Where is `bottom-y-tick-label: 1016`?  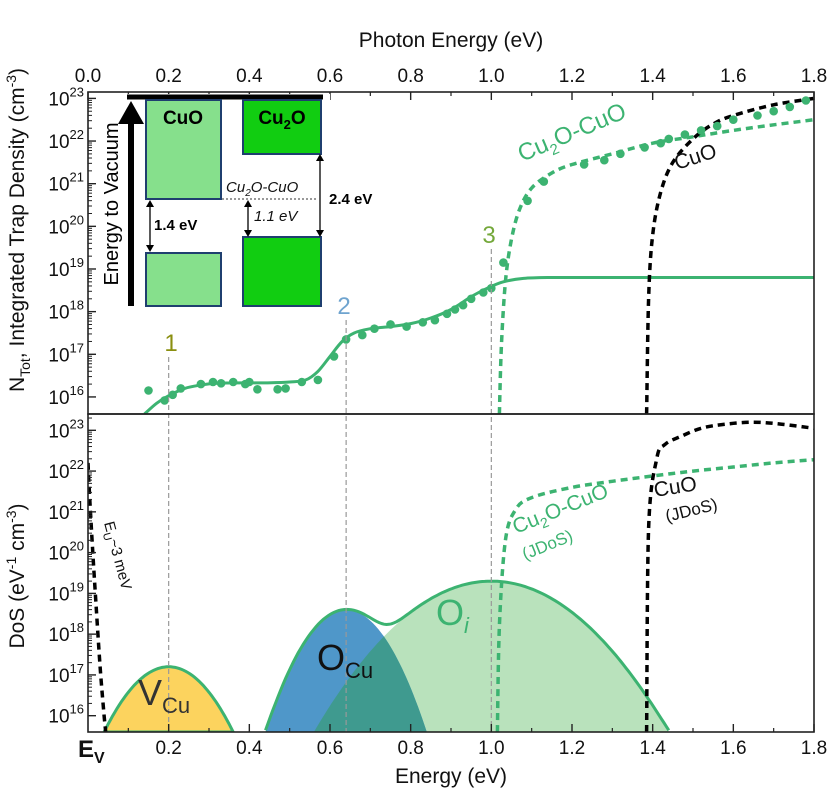
bottom-y-tick-label: 1016 is located at coordinates (66, 715).